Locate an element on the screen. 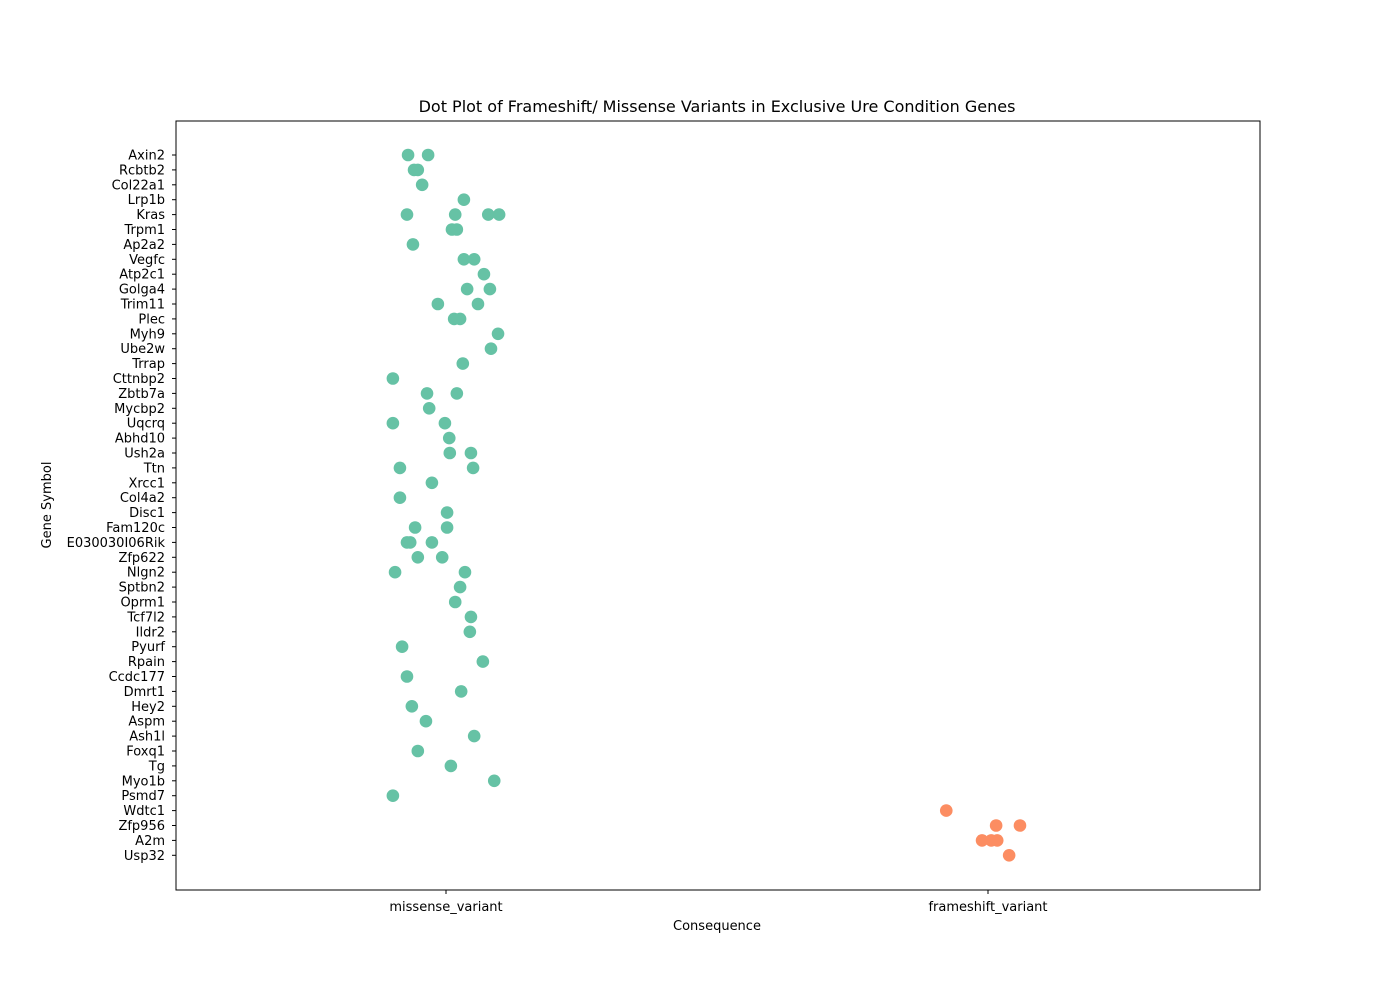  y-tick-label: Psmd7 is located at coordinates (143, 796).